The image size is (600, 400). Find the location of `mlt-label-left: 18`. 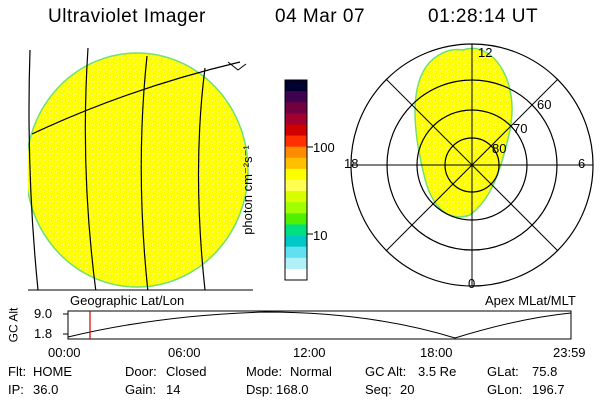

mlt-label-left: 18 is located at coordinates (351, 163).